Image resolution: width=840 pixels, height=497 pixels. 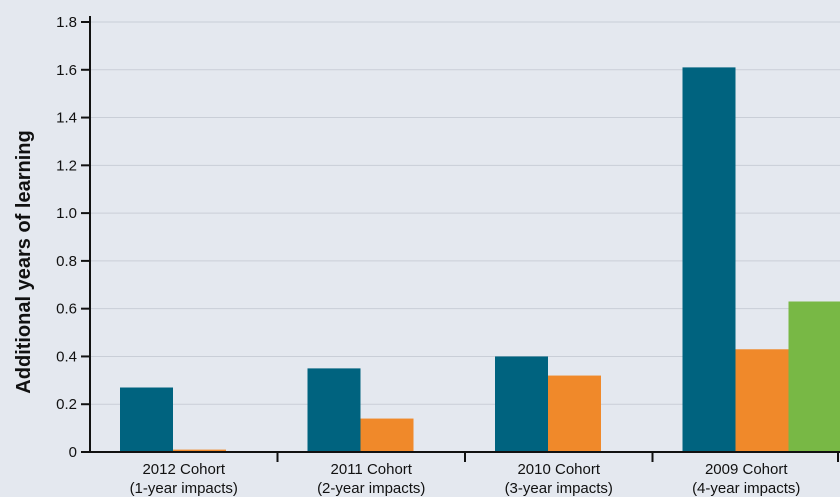 I want to click on x-category-sublabel: (1-year impacts), so click(x=184, y=488).